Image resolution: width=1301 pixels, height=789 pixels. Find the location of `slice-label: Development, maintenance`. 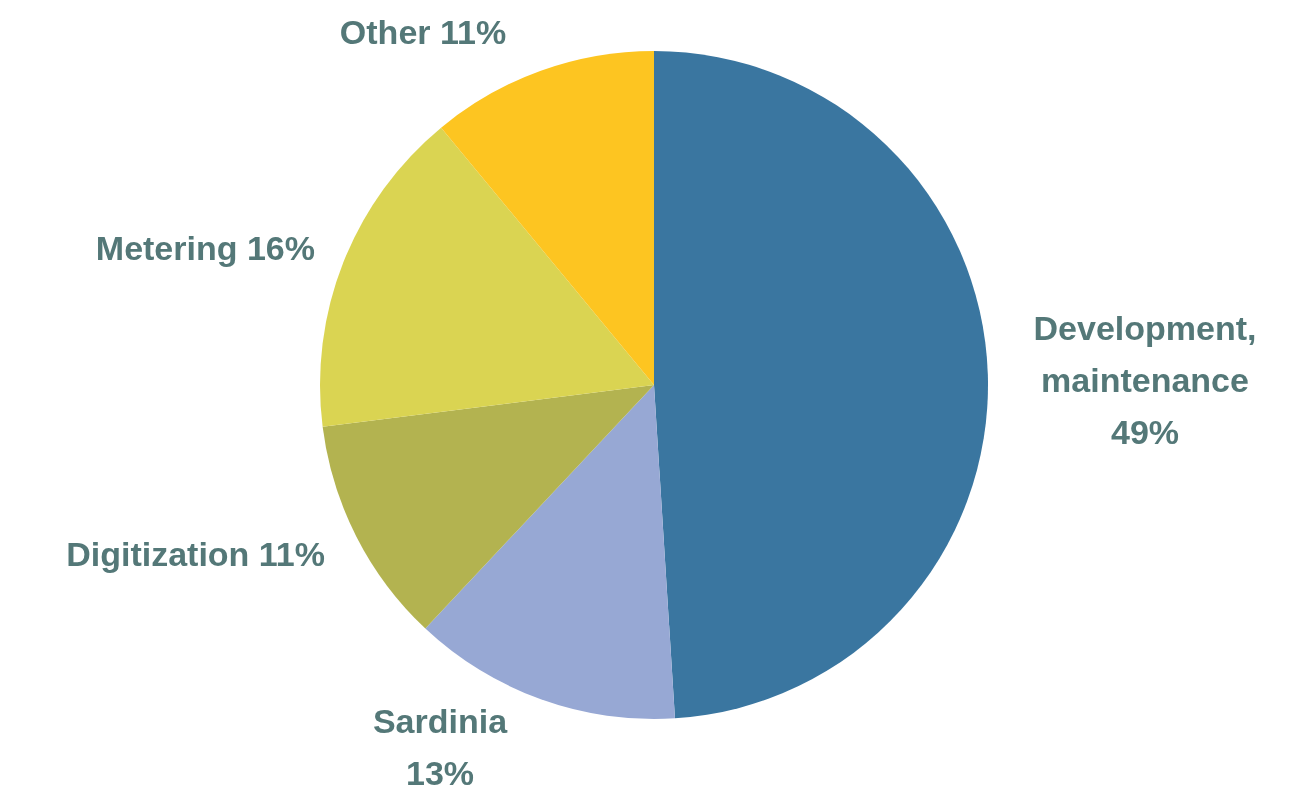

slice-label: Development, maintenance is located at coordinates (1145, 354).